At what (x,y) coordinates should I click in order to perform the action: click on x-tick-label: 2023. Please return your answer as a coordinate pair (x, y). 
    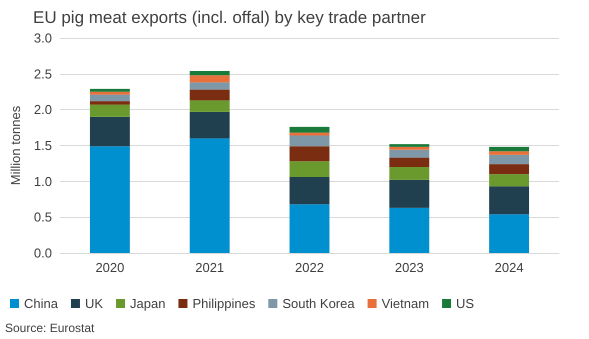
    Looking at the image, I should click on (409, 267).